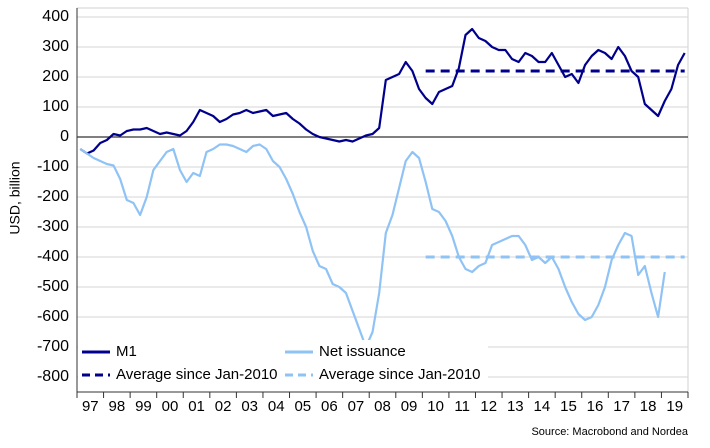 The width and height of the screenshot is (710, 448). I want to click on y-tick-label: -200, so click(53, 196).